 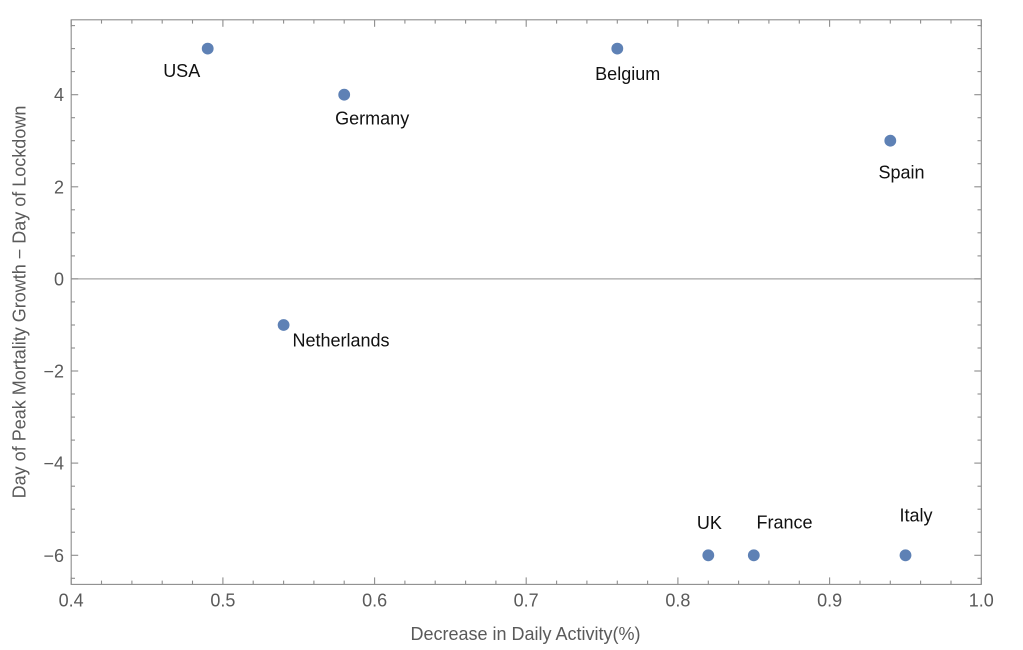 I want to click on svg-text: −4, so click(x=53, y=464).